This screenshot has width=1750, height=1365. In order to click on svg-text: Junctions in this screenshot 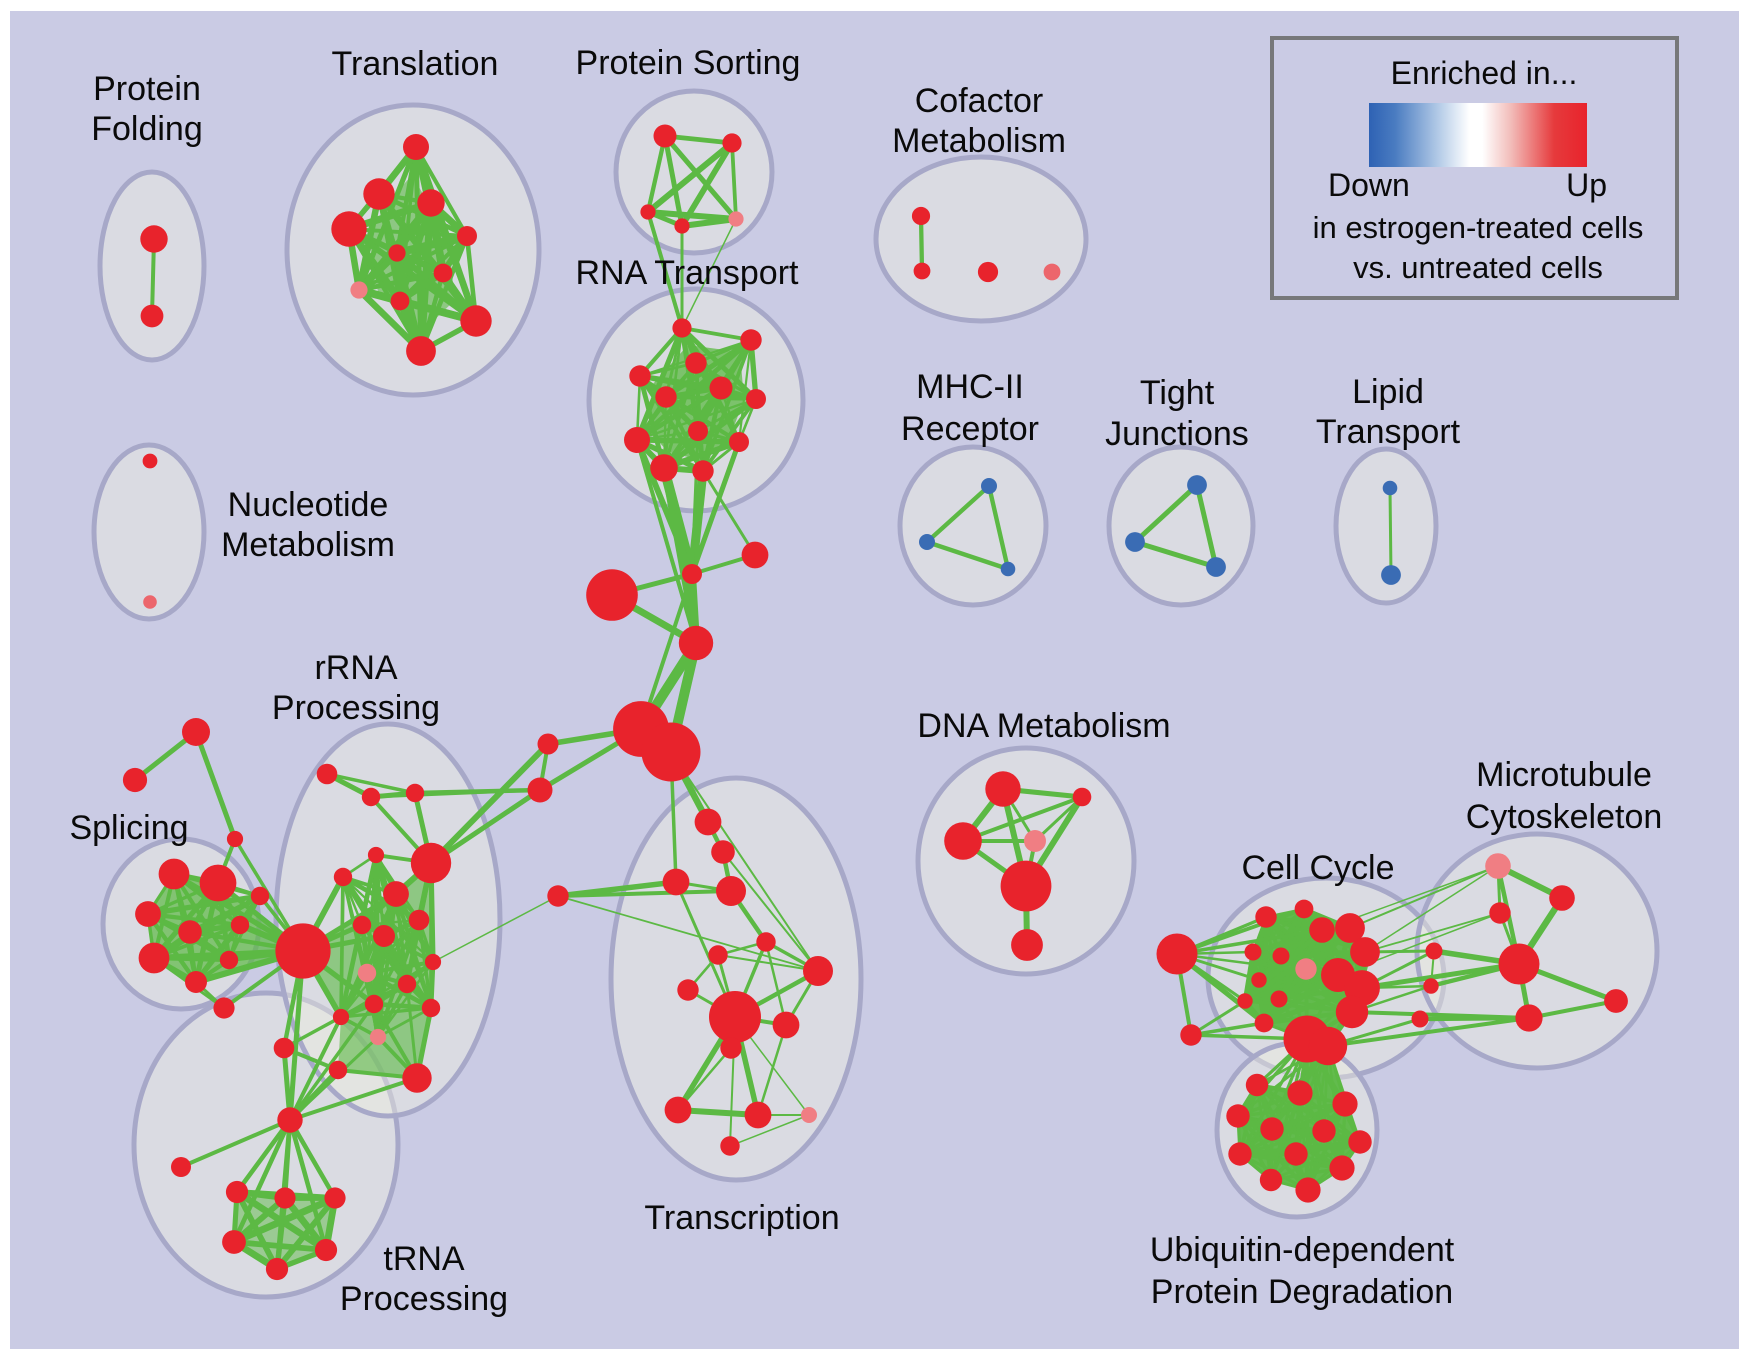, I will do `click(1177, 434)`.